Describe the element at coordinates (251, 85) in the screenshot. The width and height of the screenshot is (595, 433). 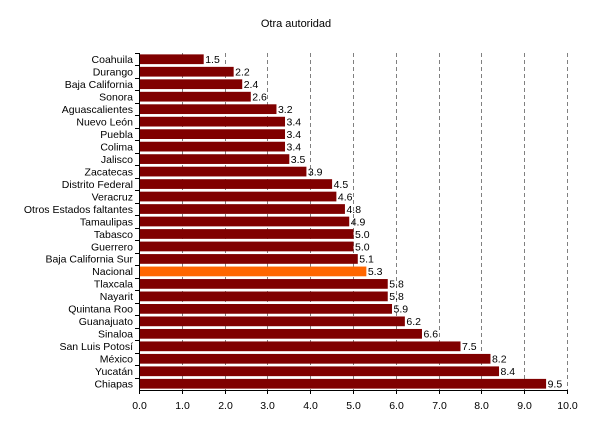
I see `value-label: 2.4` at that location.